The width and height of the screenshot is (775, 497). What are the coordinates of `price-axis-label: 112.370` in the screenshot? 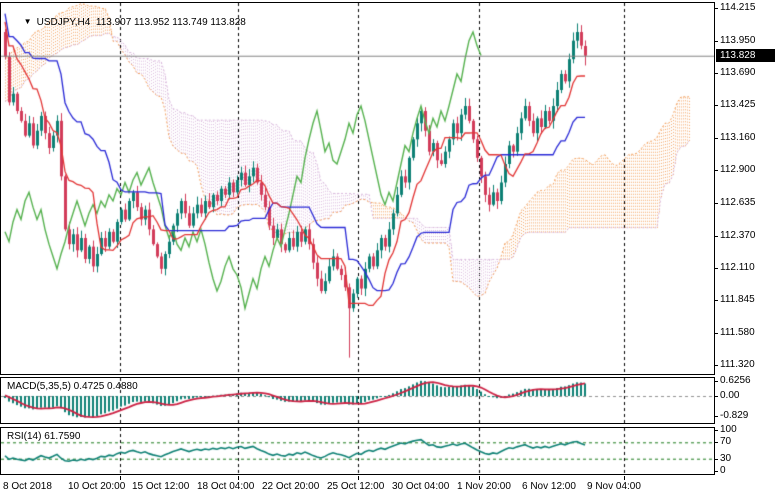 It's located at (738, 235).